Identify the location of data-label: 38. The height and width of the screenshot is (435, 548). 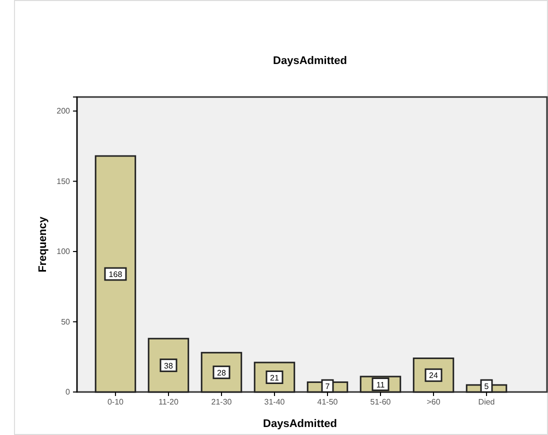
(169, 365).